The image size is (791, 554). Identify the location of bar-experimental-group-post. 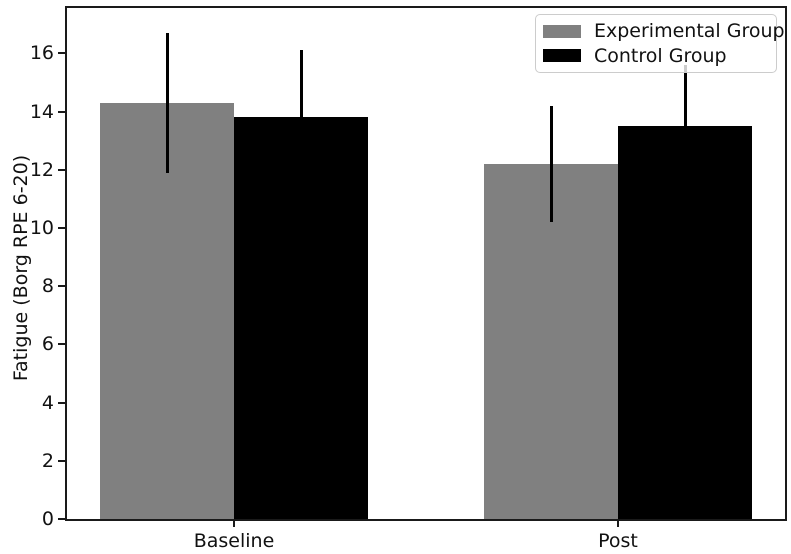
(551, 341).